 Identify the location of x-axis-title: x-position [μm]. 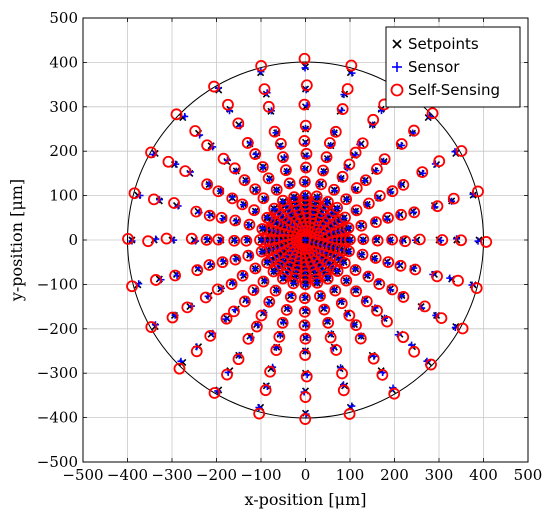
(306, 499).